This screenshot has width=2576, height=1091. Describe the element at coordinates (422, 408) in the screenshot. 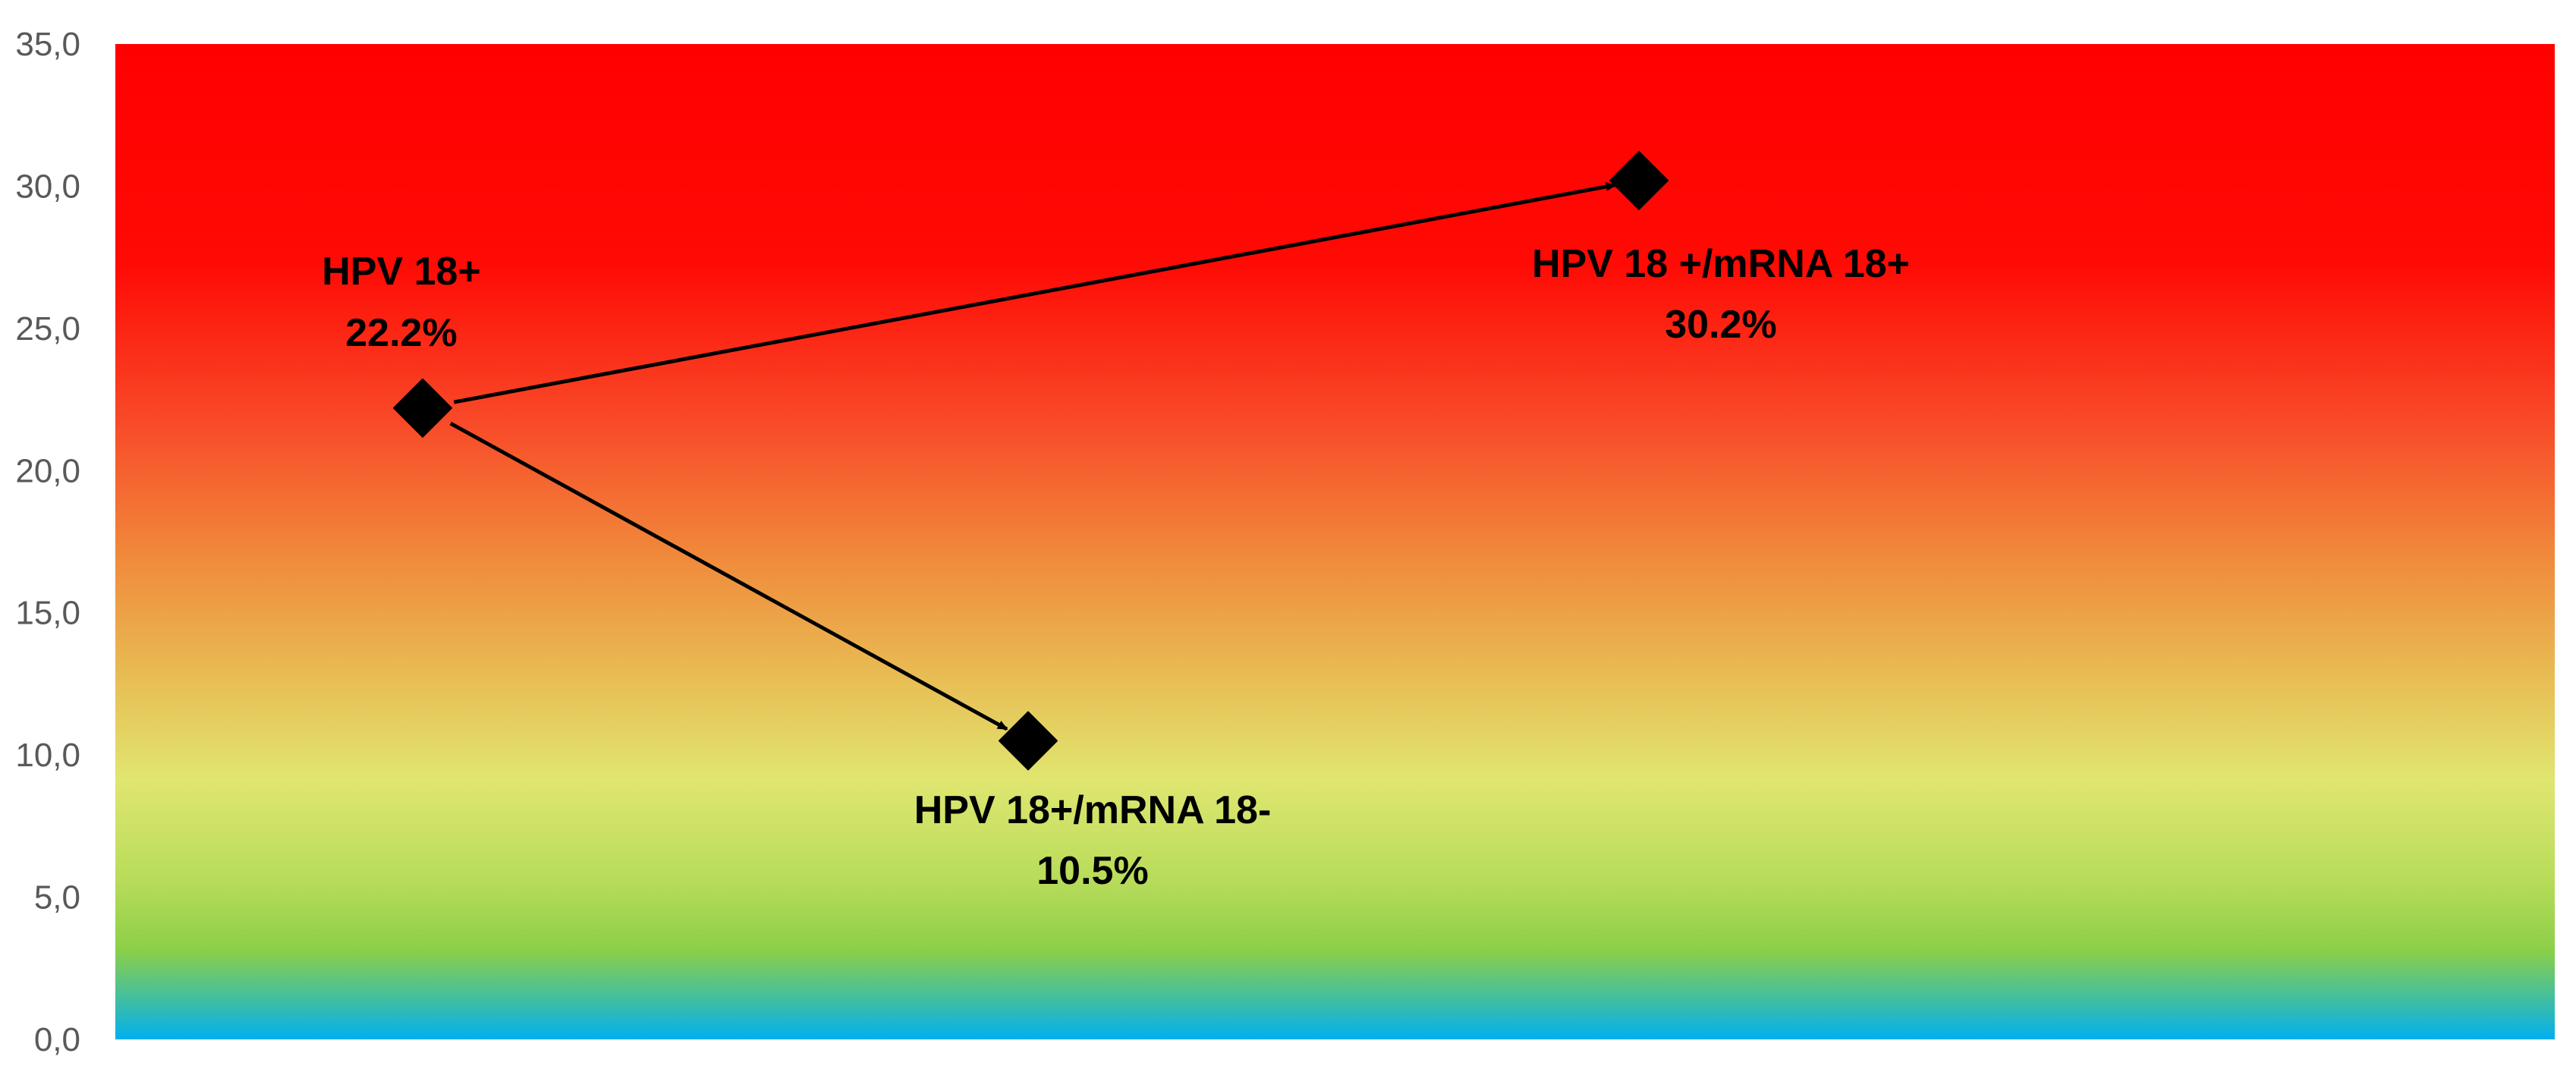

I see `point-marker-hpv18` at that location.